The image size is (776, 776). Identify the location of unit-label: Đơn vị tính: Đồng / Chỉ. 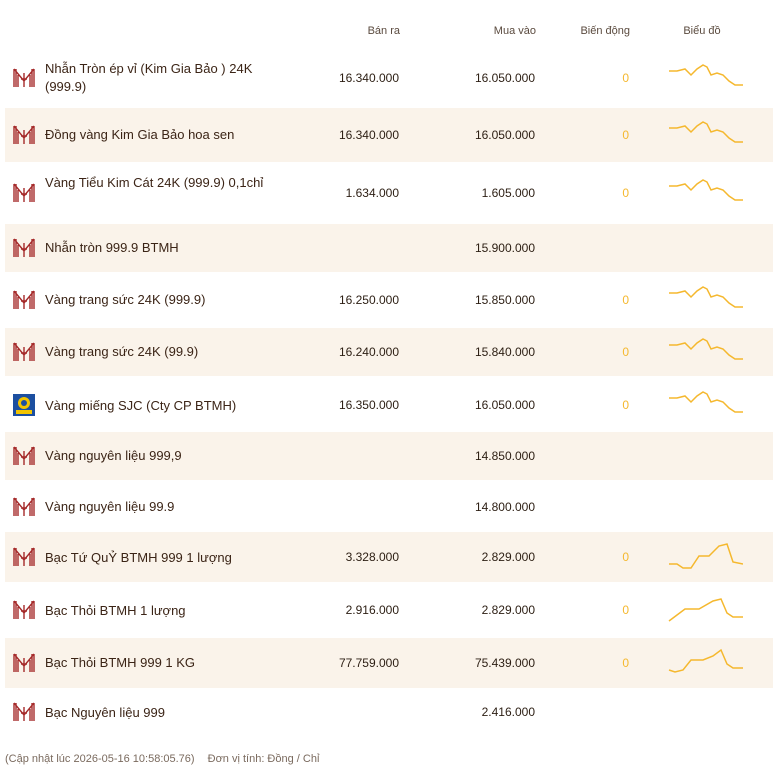
(263, 759).